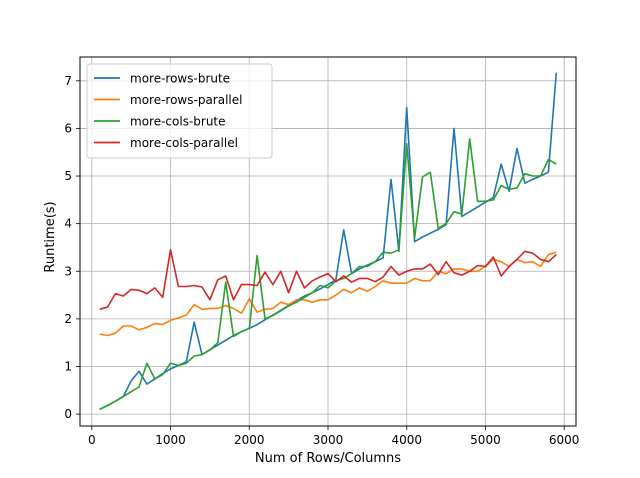 The height and width of the screenshot is (478, 640). What do you see at coordinates (485, 440) in the screenshot?
I see `x-tick-label: 5000` at bounding box center [485, 440].